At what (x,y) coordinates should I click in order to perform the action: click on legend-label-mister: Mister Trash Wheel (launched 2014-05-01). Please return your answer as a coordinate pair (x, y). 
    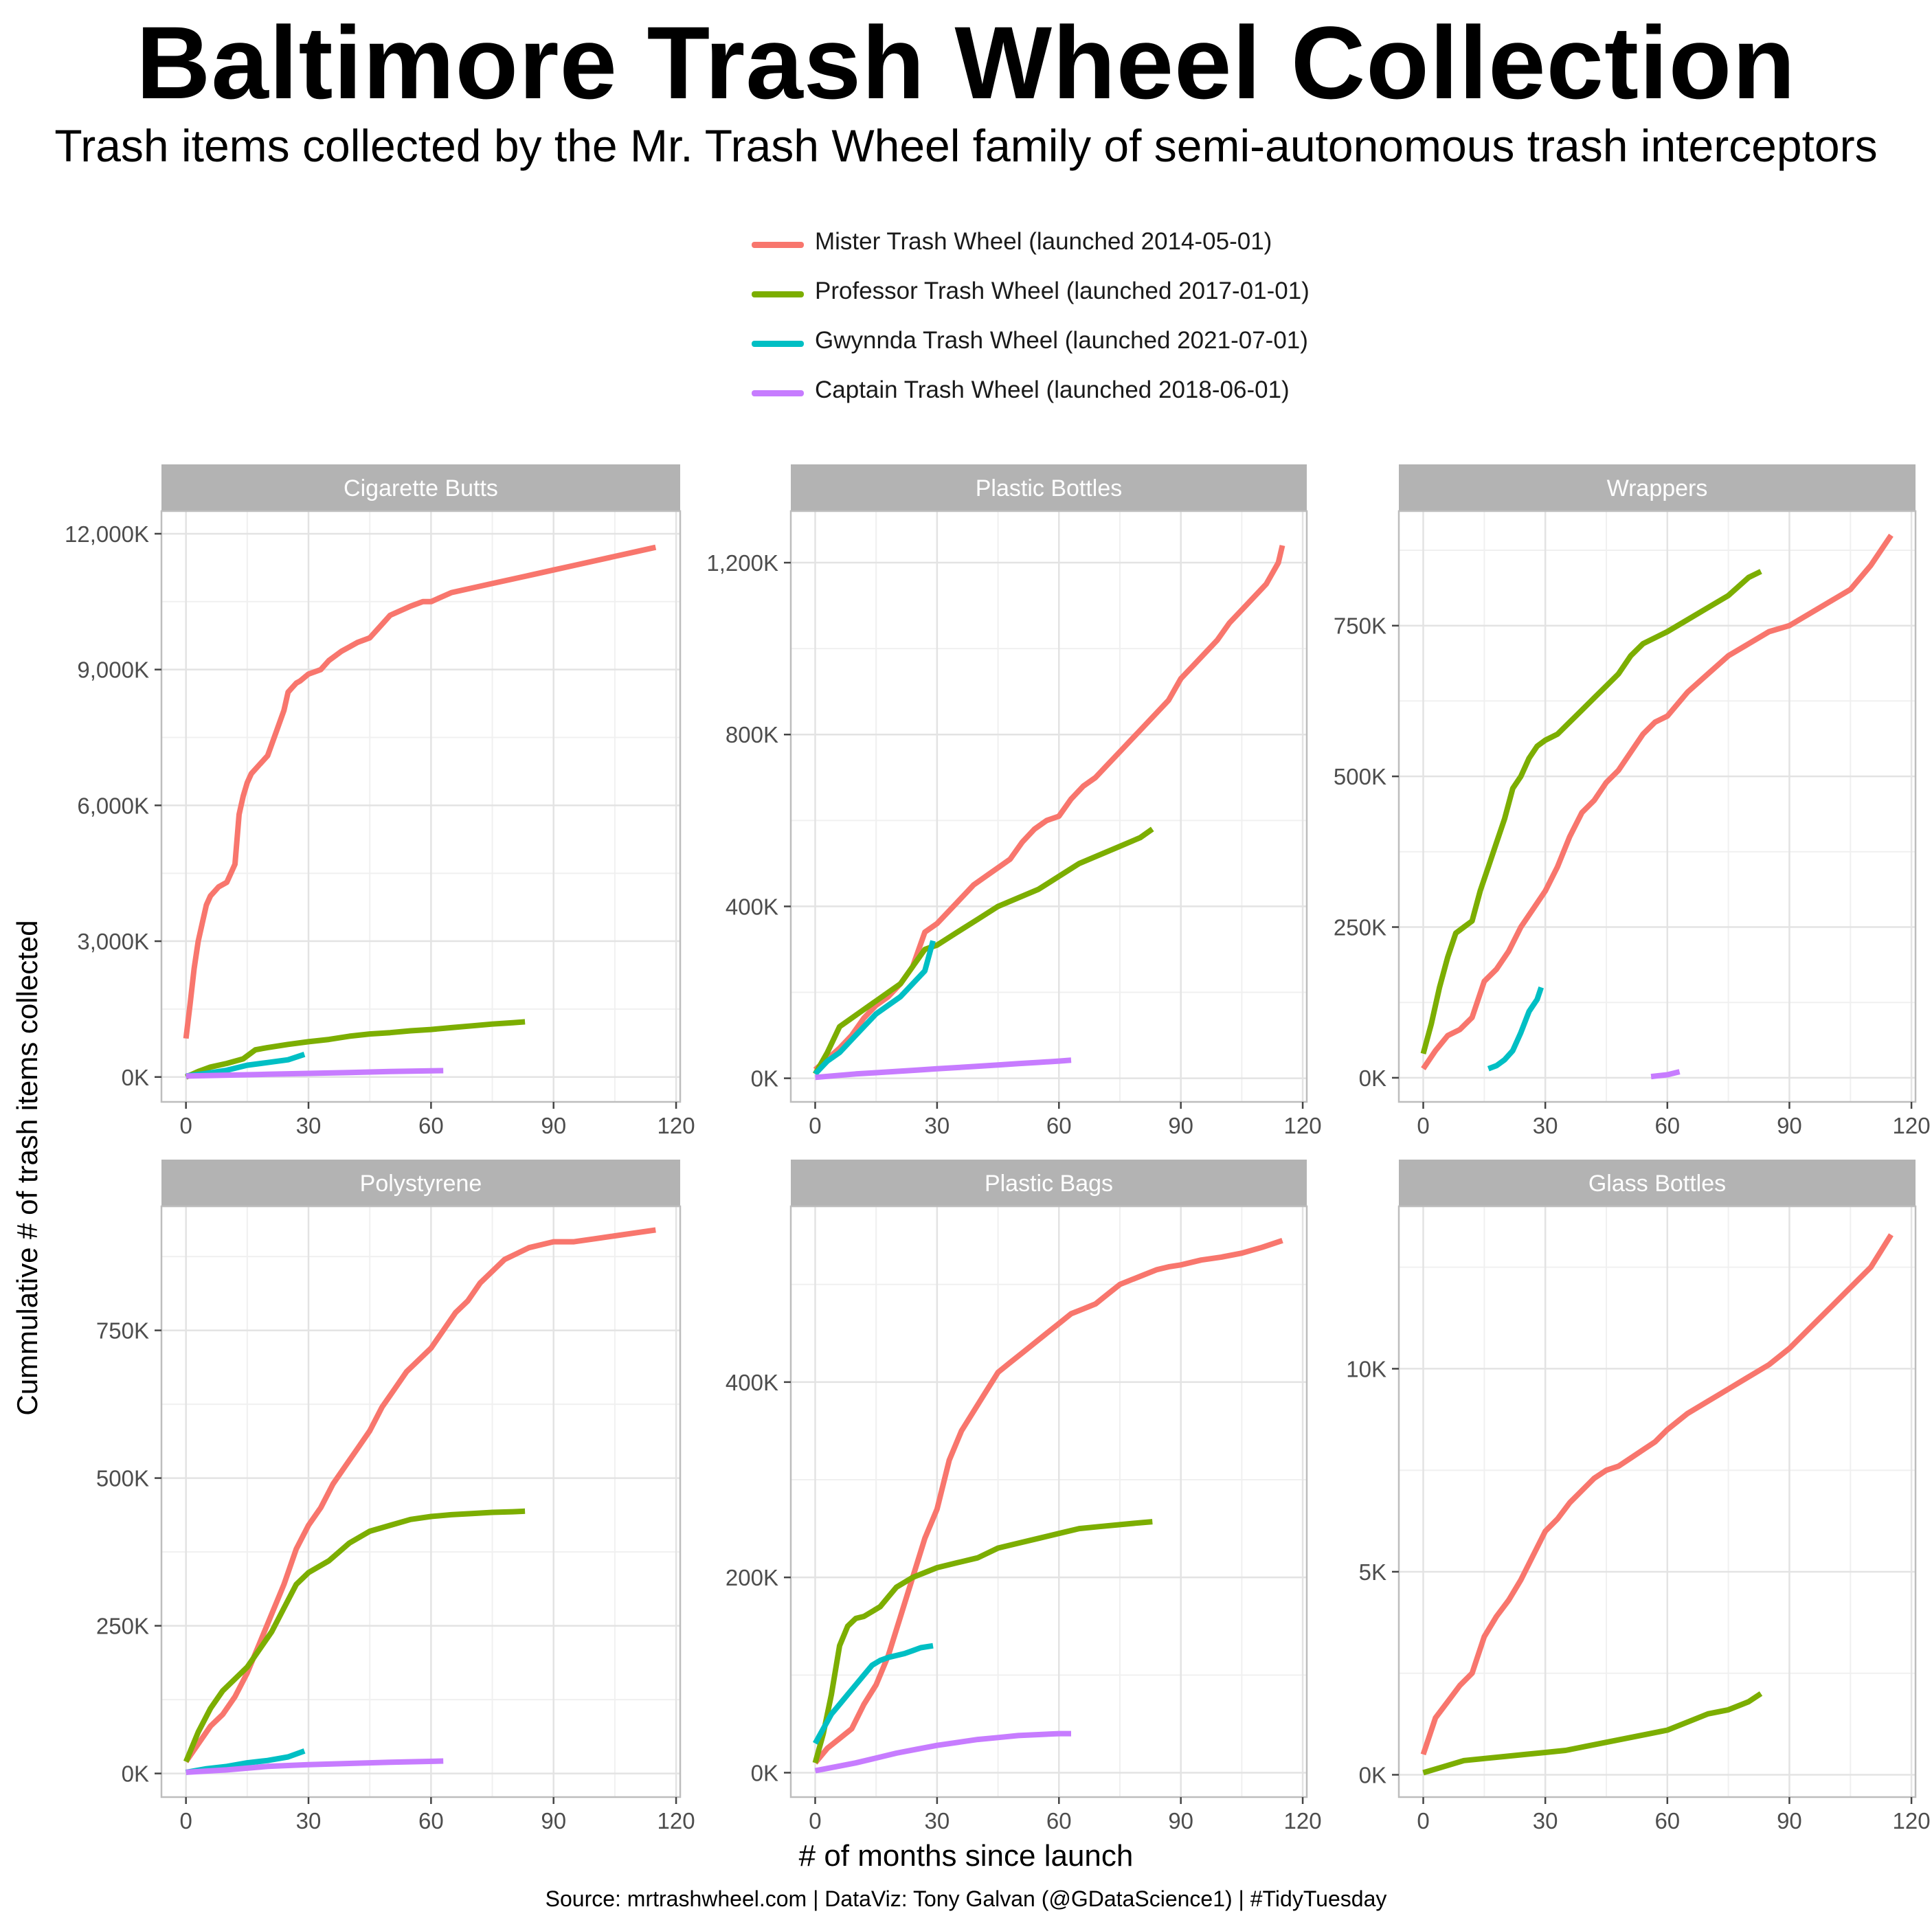
    Looking at the image, I should click on (1043, 241).